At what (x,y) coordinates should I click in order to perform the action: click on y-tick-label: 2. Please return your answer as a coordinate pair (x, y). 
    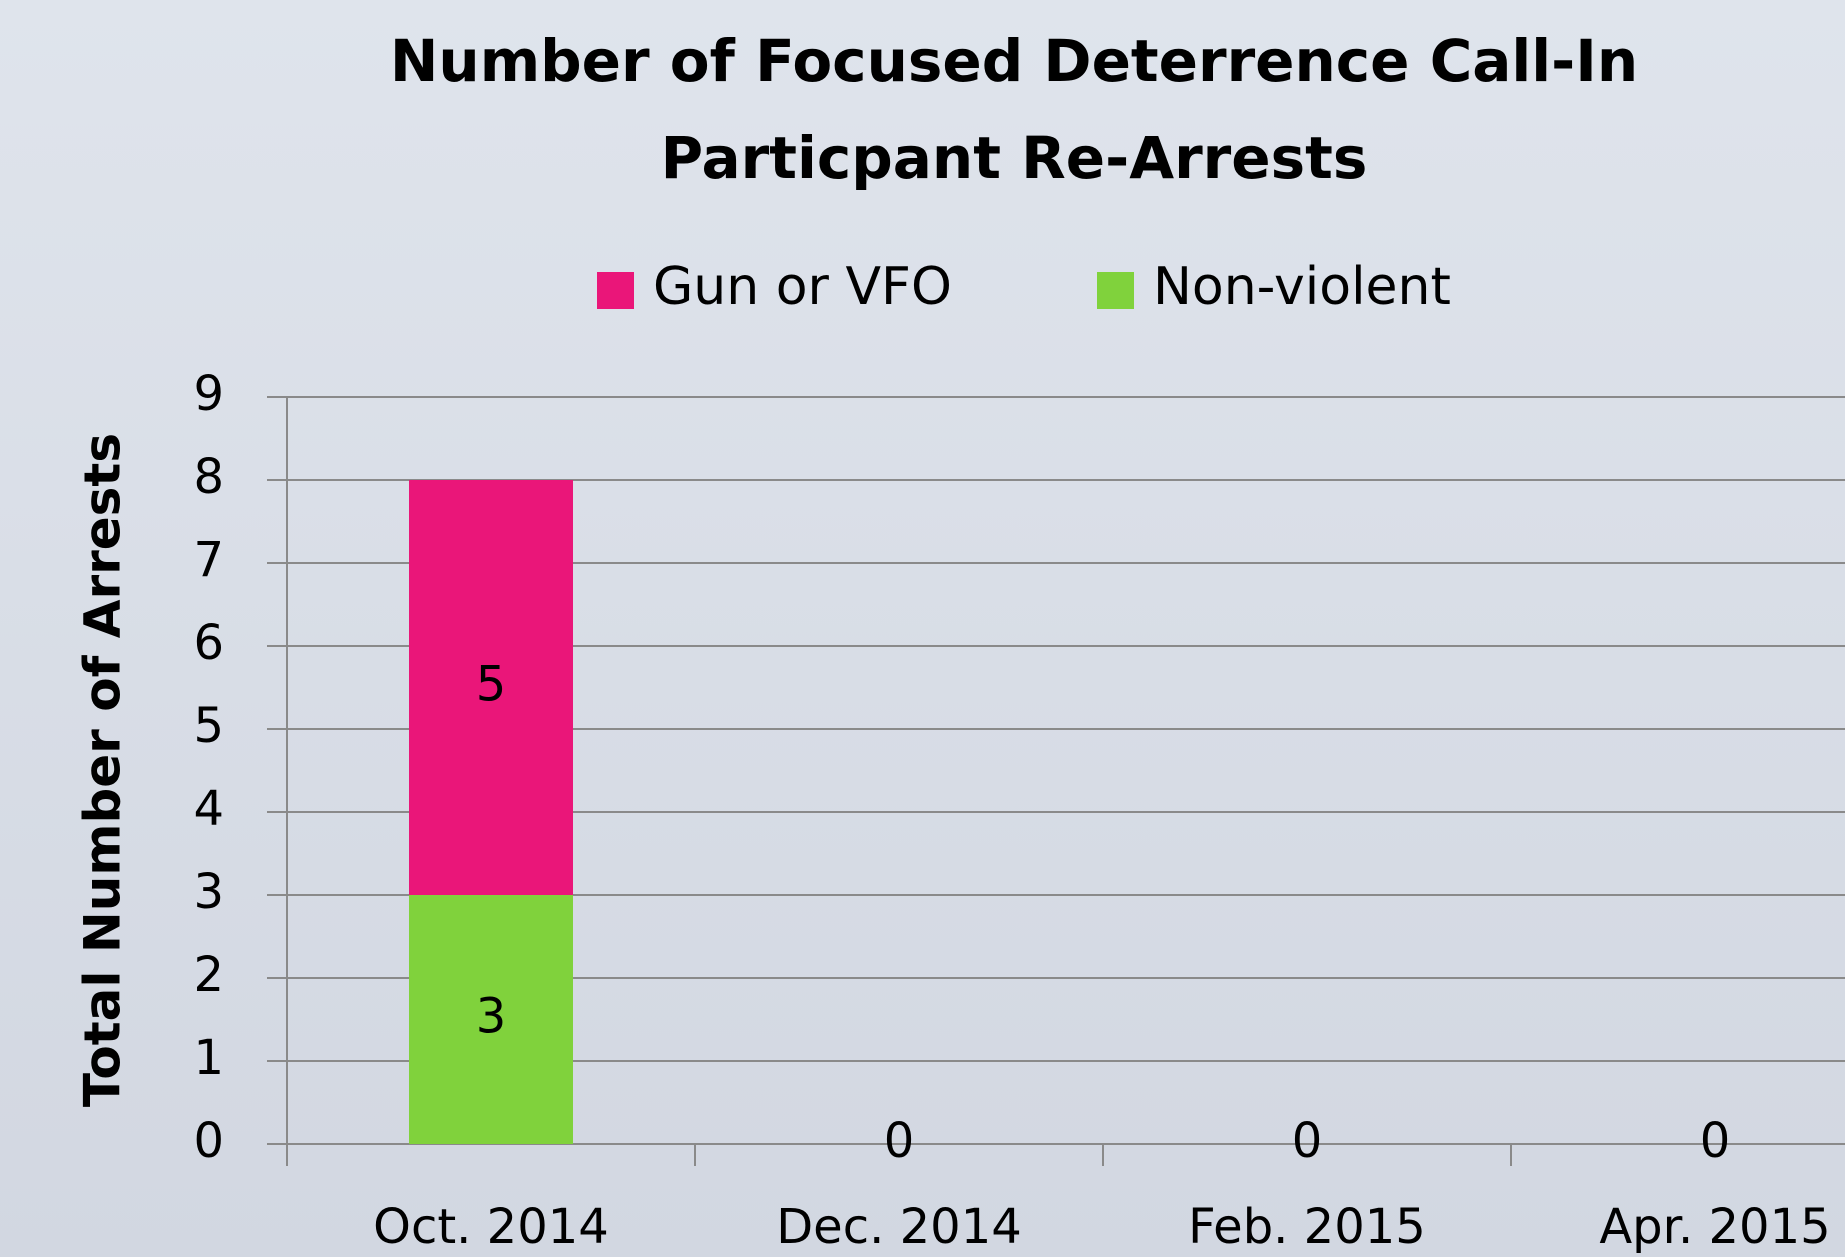
    Looking at the image, I should click on (208, 975).